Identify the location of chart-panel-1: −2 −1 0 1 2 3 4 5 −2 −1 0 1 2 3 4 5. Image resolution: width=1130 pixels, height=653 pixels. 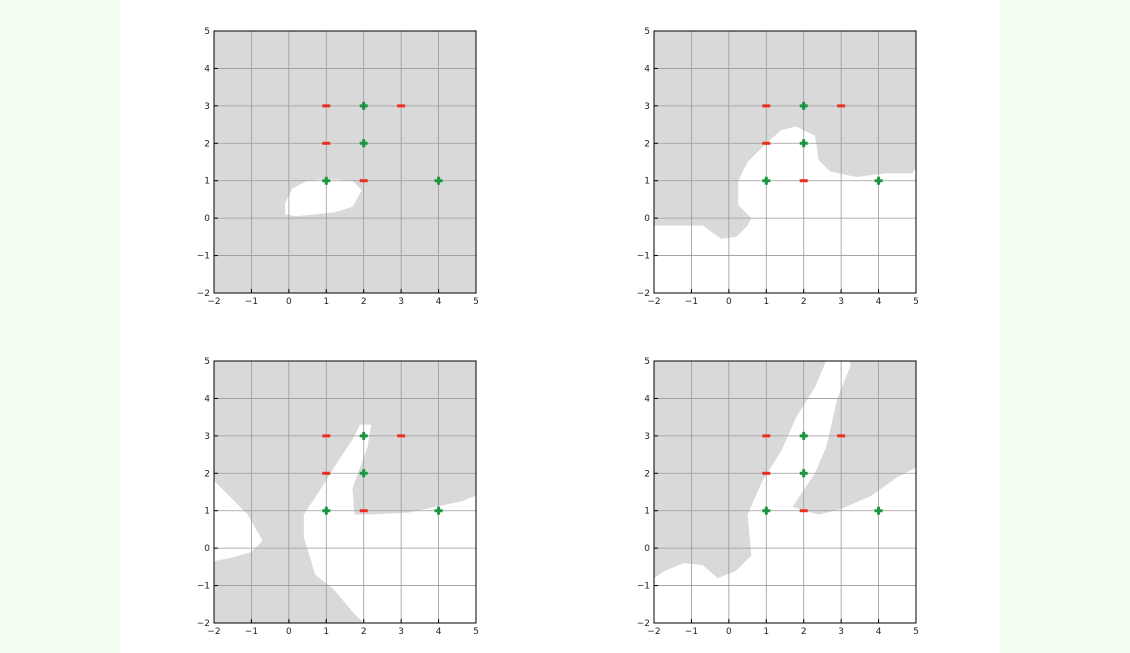
(338, 167).